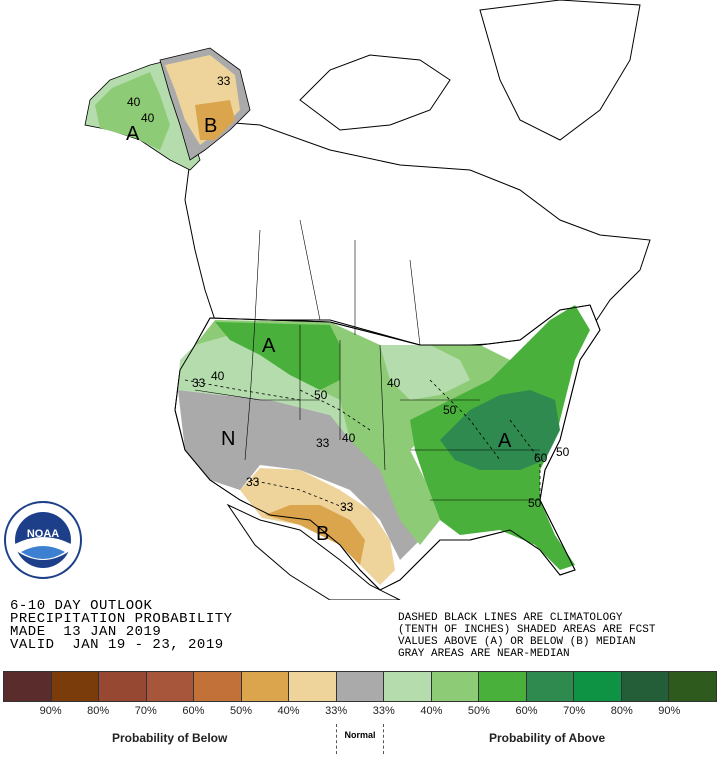 This screenshot has width=719, height=759. I want to click on west-n-label: N, so click(228, 439).